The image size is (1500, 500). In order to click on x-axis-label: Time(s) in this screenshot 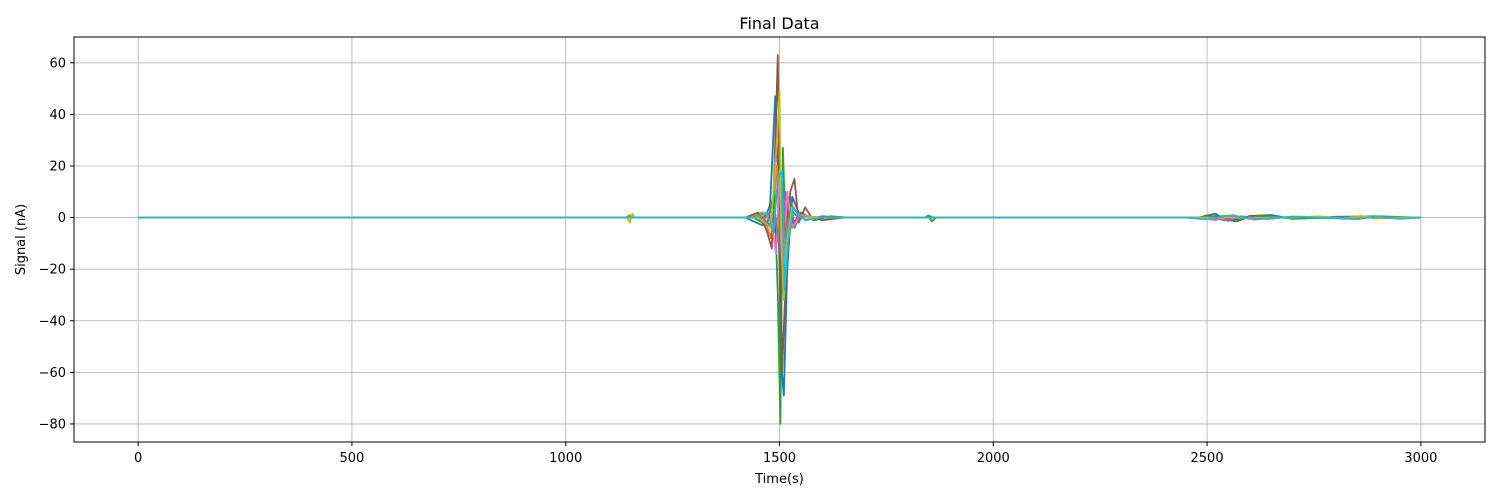, I will do `click(779, 479)`.